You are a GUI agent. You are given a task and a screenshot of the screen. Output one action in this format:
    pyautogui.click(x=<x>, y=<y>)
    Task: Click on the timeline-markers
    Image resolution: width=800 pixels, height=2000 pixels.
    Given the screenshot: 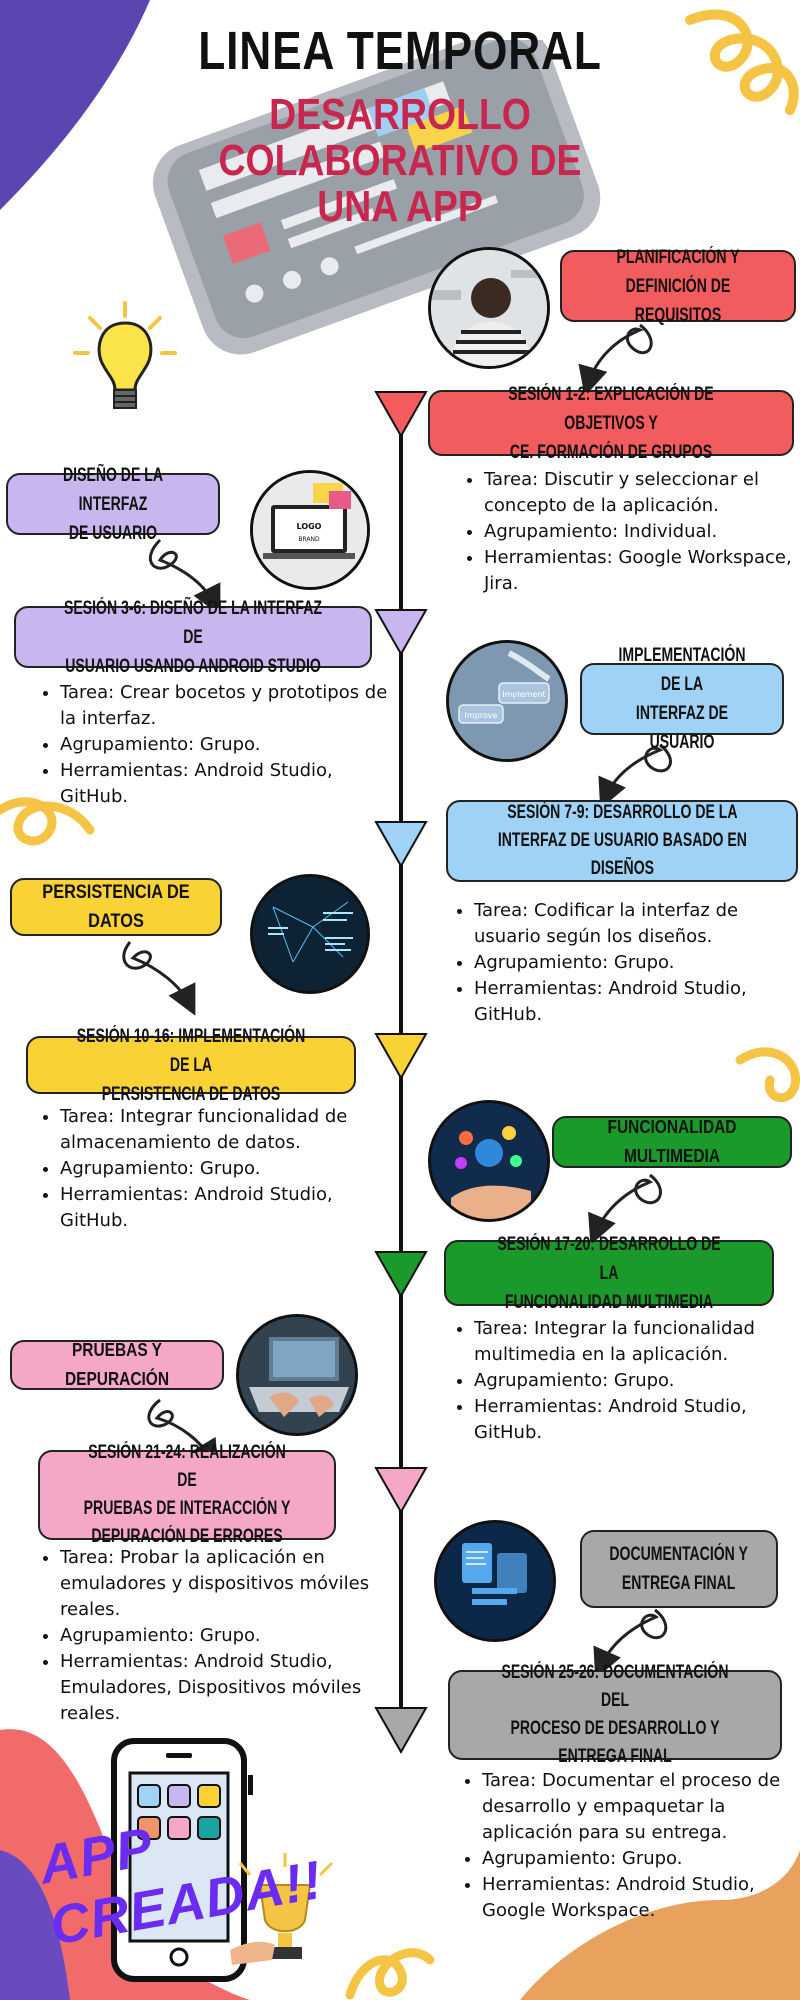 What is the action you would take?
    pyautogui.click(x=401, y=1073)
    